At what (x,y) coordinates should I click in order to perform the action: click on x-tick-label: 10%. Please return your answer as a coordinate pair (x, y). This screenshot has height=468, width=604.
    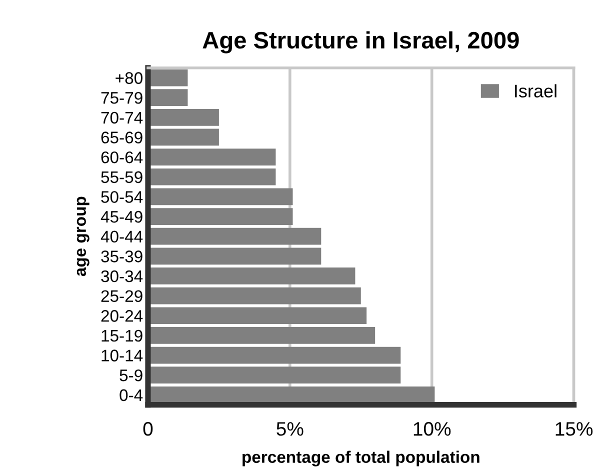
    Looking at the image, I should click on (432, 429).